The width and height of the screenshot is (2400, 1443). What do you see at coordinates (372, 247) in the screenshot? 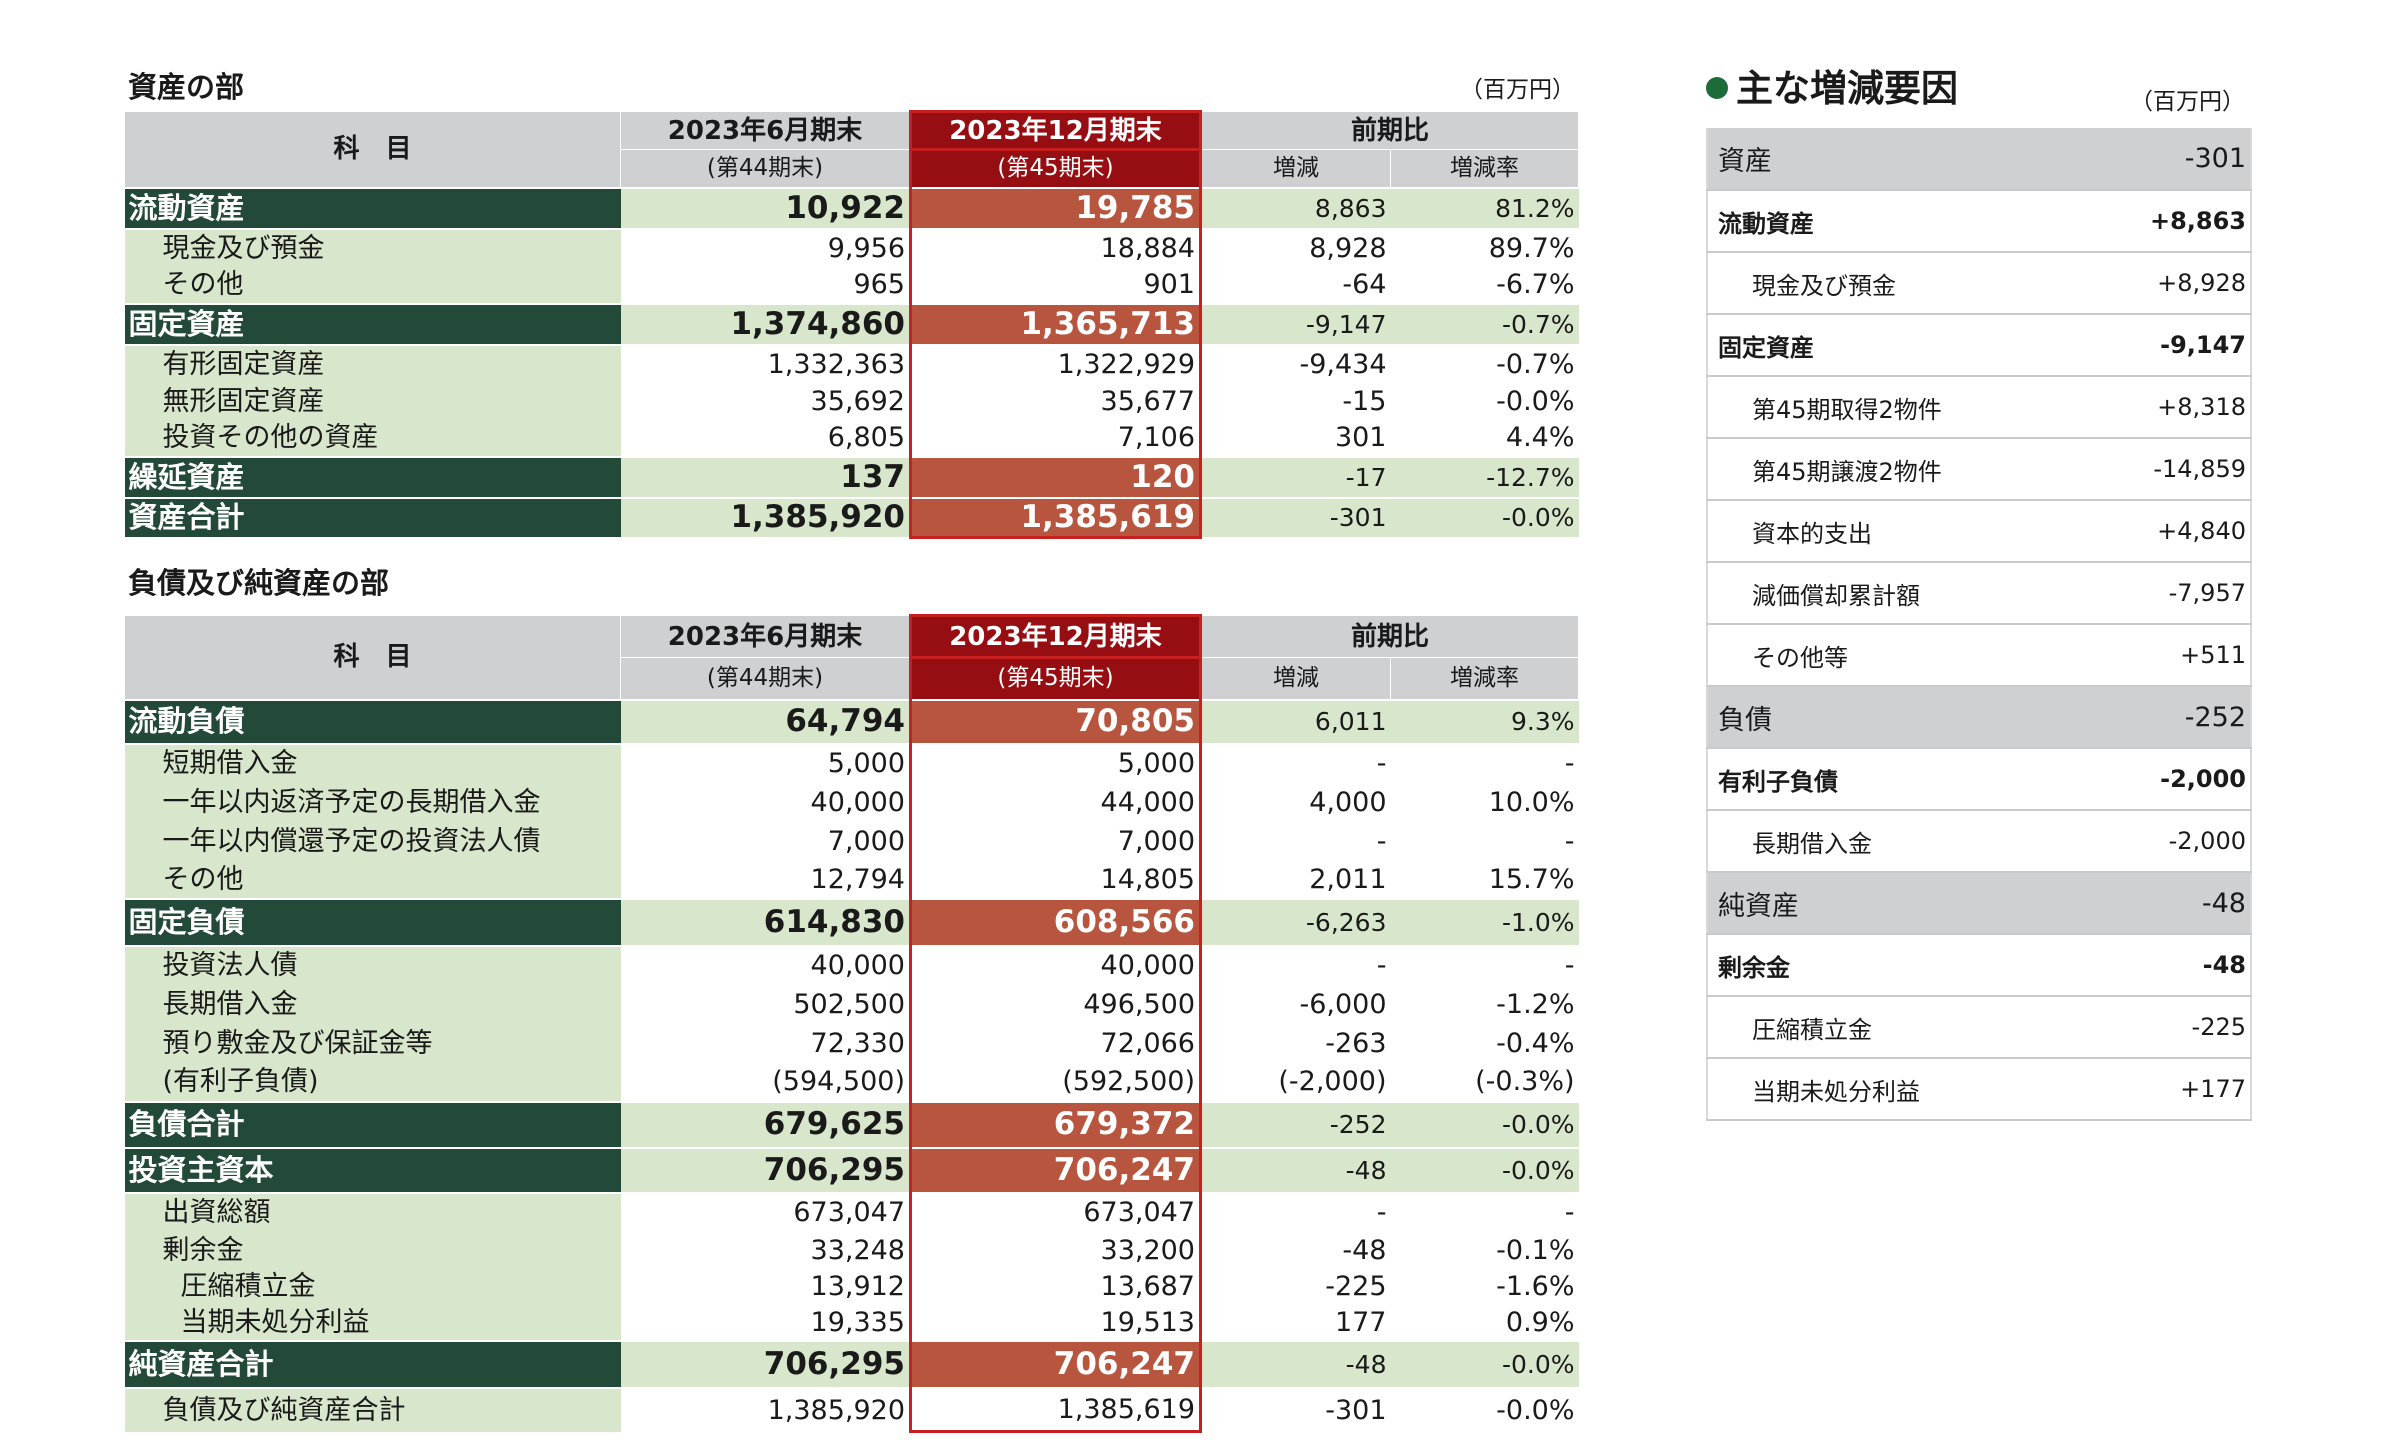
I see `row-label: 現金及び預金` at bounding box center [372, 247].